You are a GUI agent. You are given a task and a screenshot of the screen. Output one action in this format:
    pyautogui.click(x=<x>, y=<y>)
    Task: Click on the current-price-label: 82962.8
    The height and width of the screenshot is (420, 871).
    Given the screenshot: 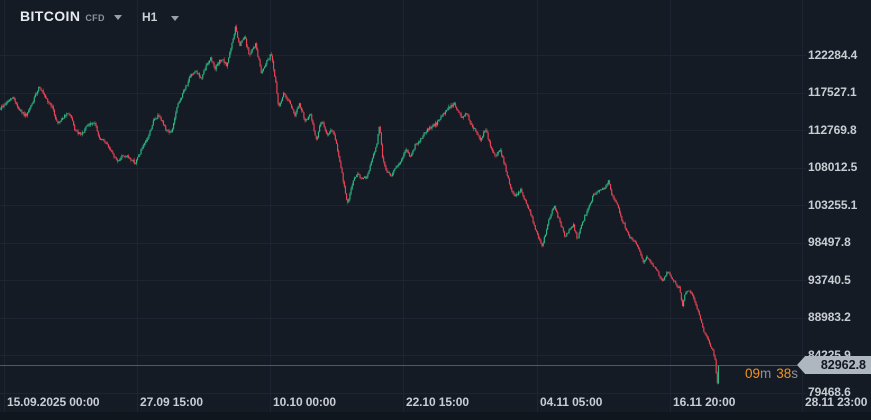 What is the action you would take?
    pyautogui.click(x=834, y=365)
    